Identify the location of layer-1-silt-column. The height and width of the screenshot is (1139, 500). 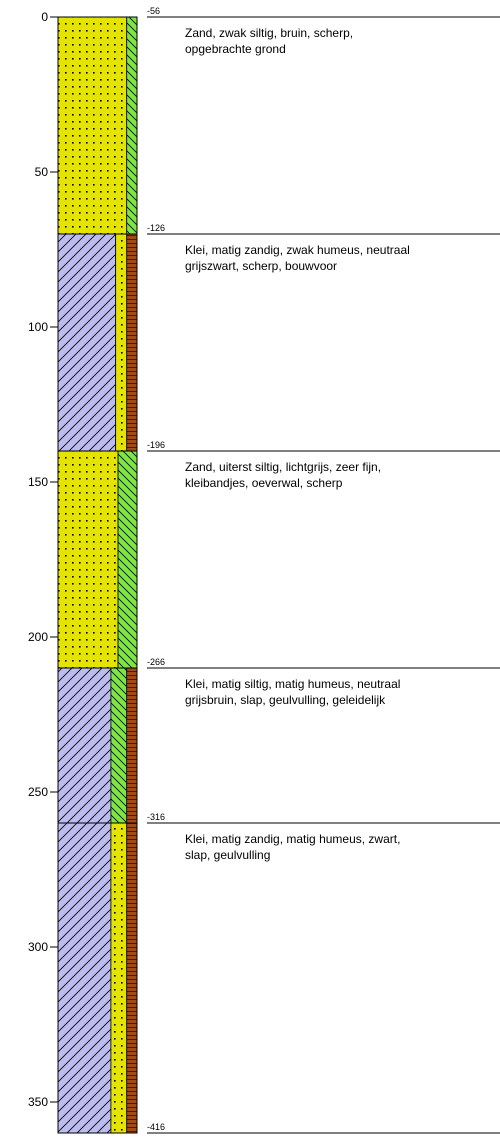
(132, 125).